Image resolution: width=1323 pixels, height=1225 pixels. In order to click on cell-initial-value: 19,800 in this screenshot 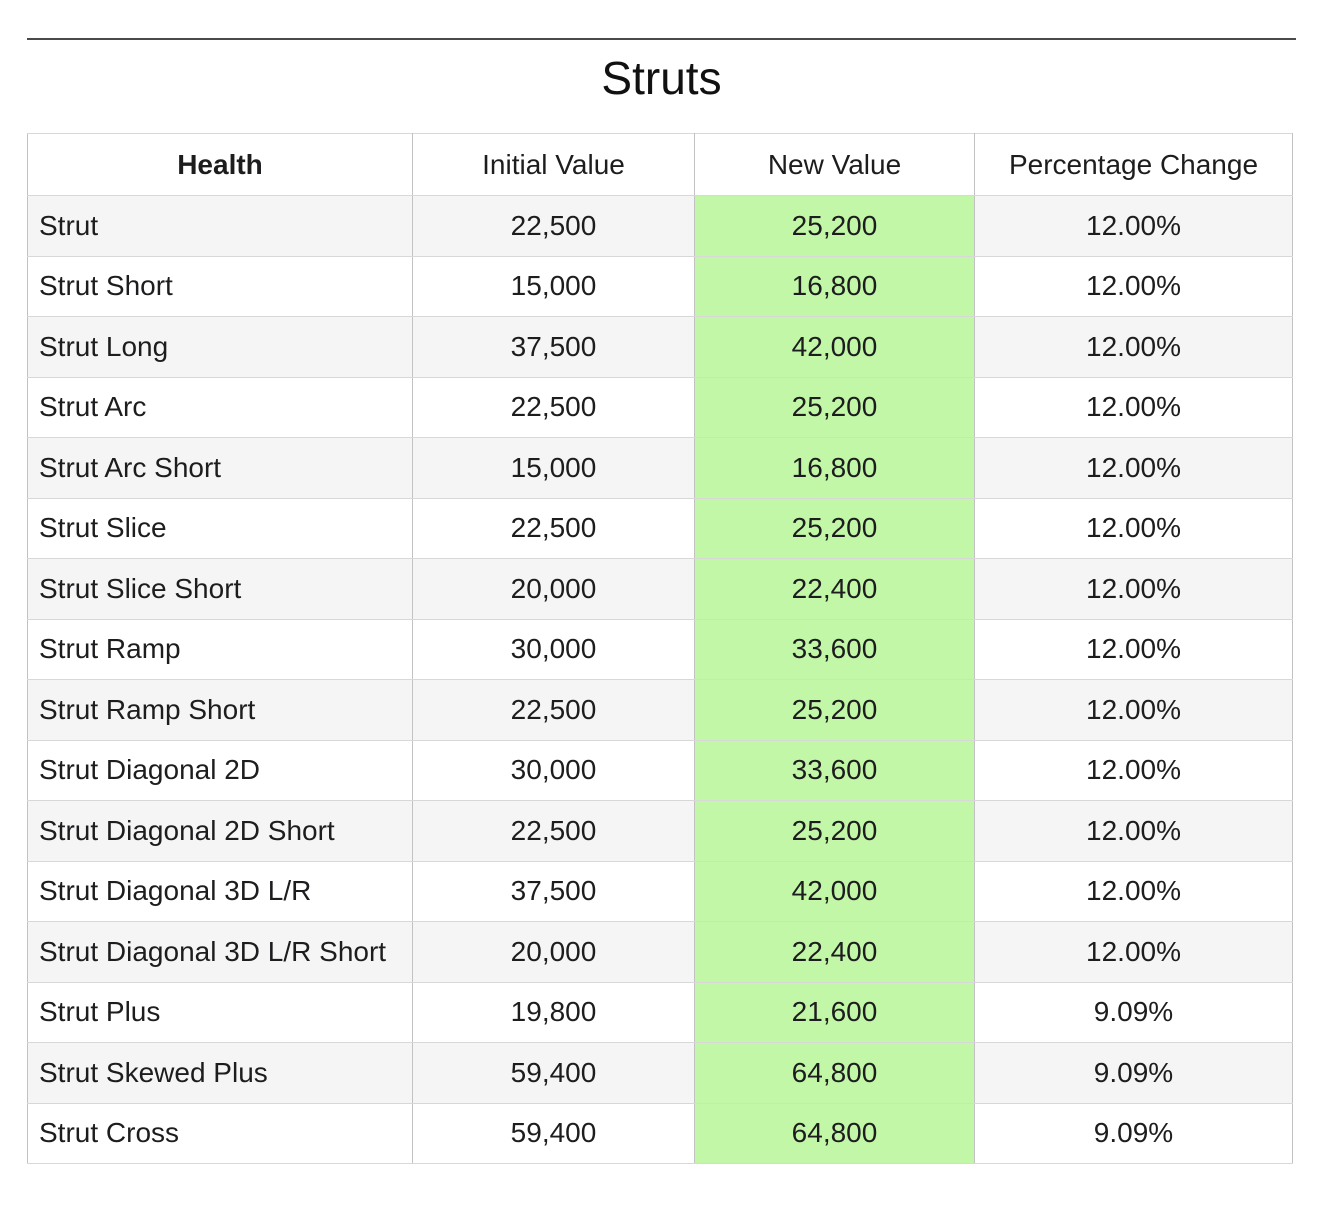, I will do `click(553, 1012)`.